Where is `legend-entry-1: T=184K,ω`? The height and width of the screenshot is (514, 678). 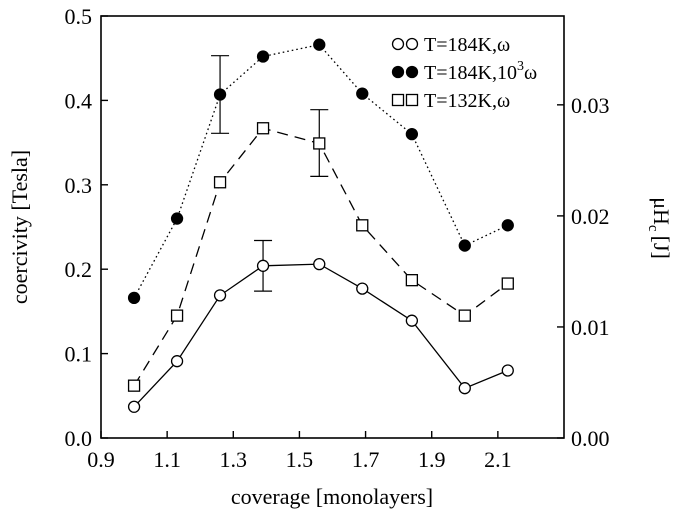 legend-entry-1: T=184K,ω is located at coordinates (450, 45).